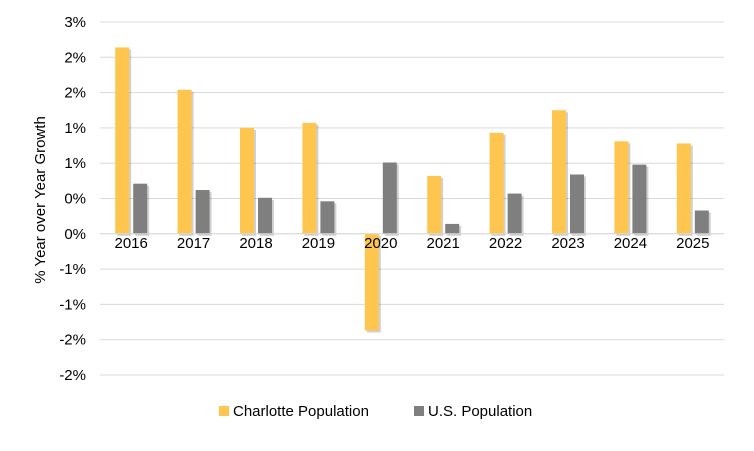  Describe the element at coordinates (318, 243) in the screenshot. I see `x-tick-label: 2019` at that location.